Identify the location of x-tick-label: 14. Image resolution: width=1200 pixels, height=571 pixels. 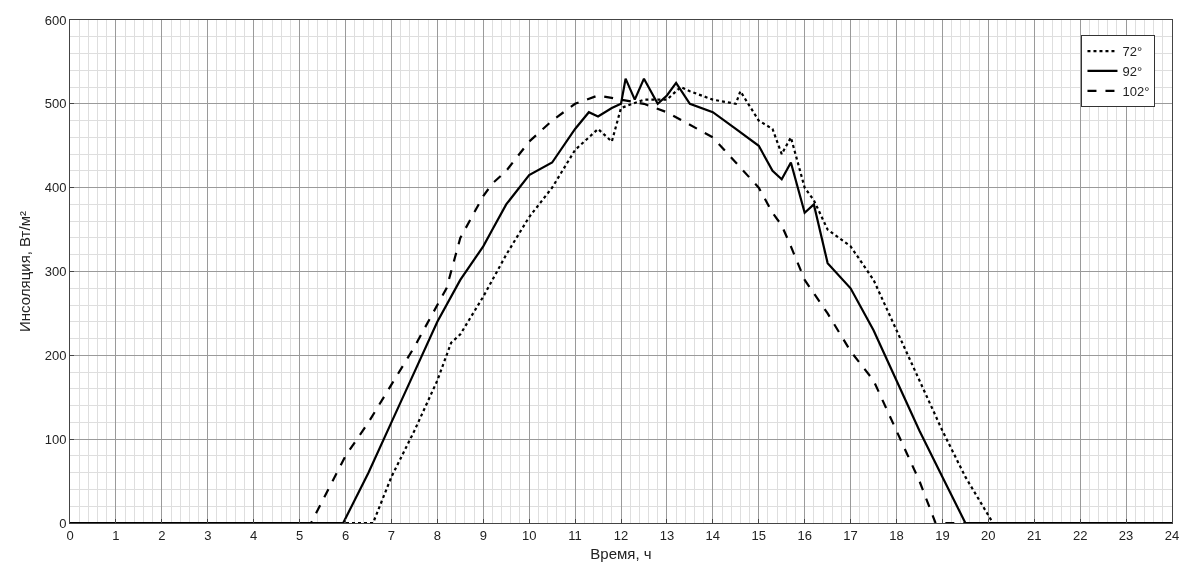
(713, 535).